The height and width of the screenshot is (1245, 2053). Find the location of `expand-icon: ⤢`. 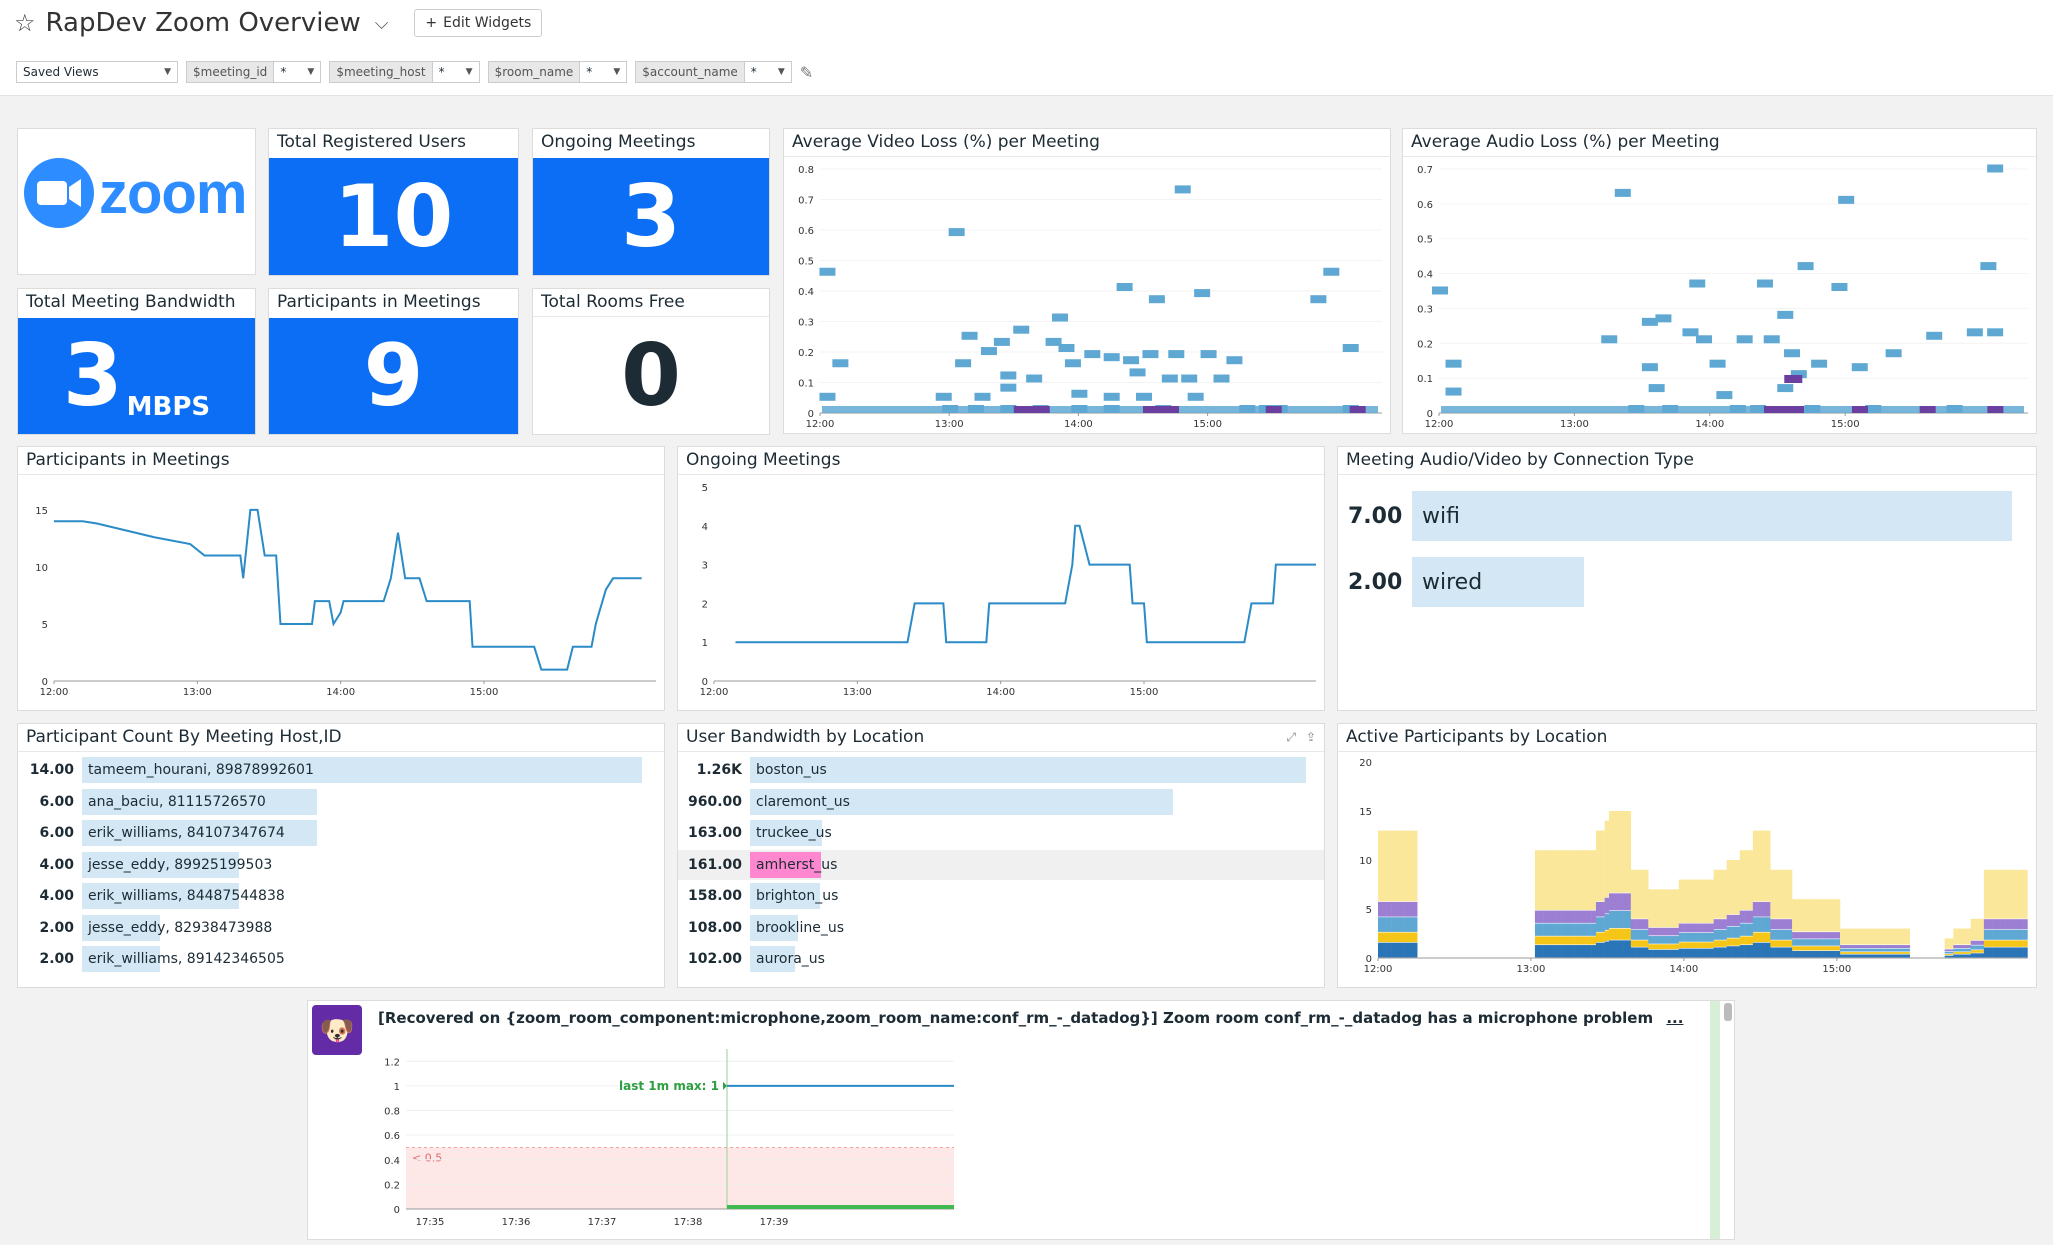

expand-icon: ⤢ is located at coordinates (1291, 737).